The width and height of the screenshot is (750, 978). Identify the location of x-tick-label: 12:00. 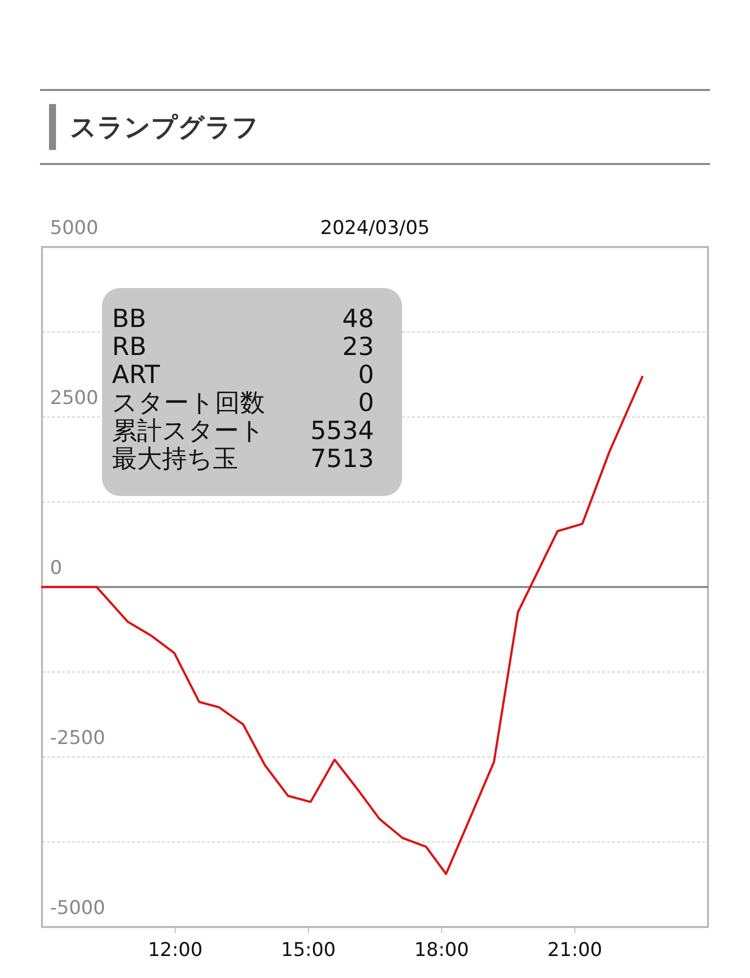
(175, 950).